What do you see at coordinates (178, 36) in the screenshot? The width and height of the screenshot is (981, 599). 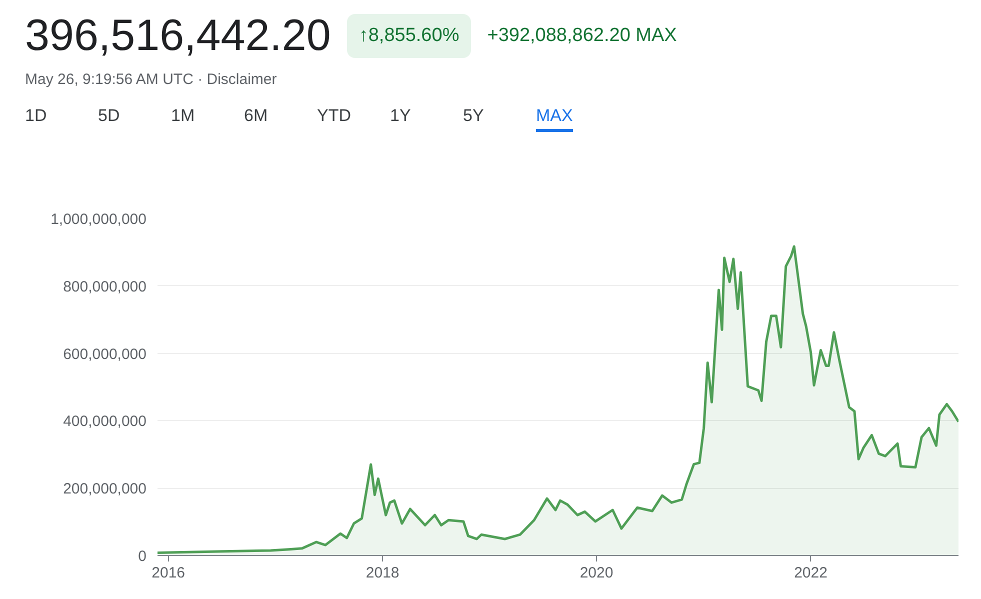 I see `chart-title: 396,516,442.20` at bounding box center [178, 36].